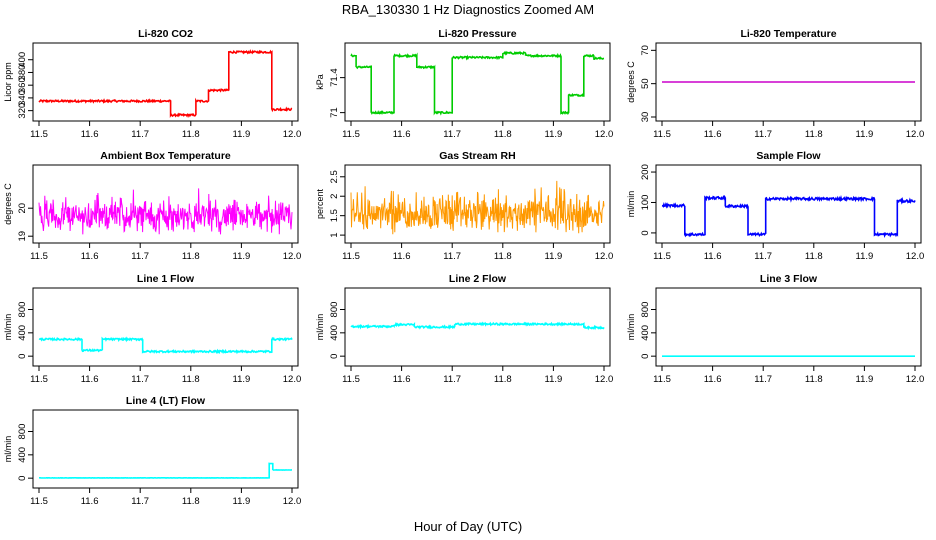 The width and height of the screenshot is (936, 540). Describe the element at coordinates (788, 156) in the screenshot. I see `panel-title: Sample Flow` at that location.